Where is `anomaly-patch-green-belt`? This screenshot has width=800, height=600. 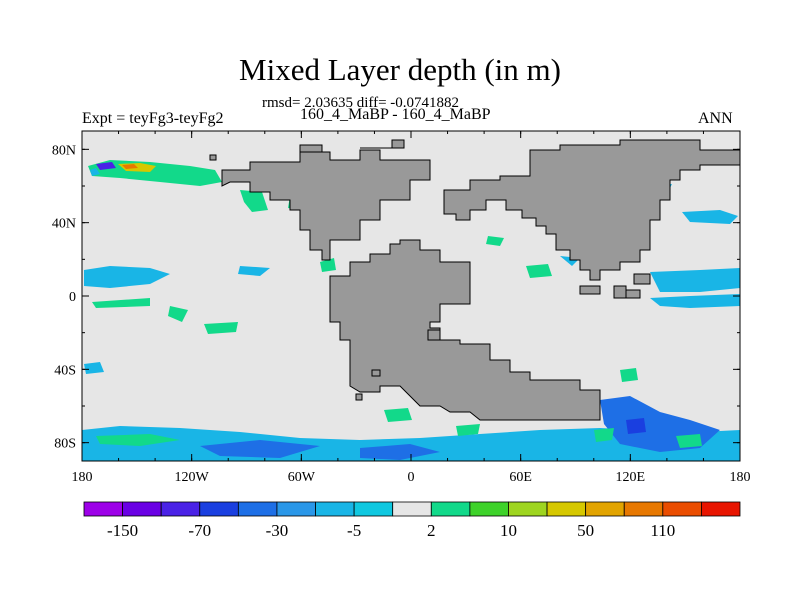
anomaly-patch-green-belt is located at coordinates (121, 303).